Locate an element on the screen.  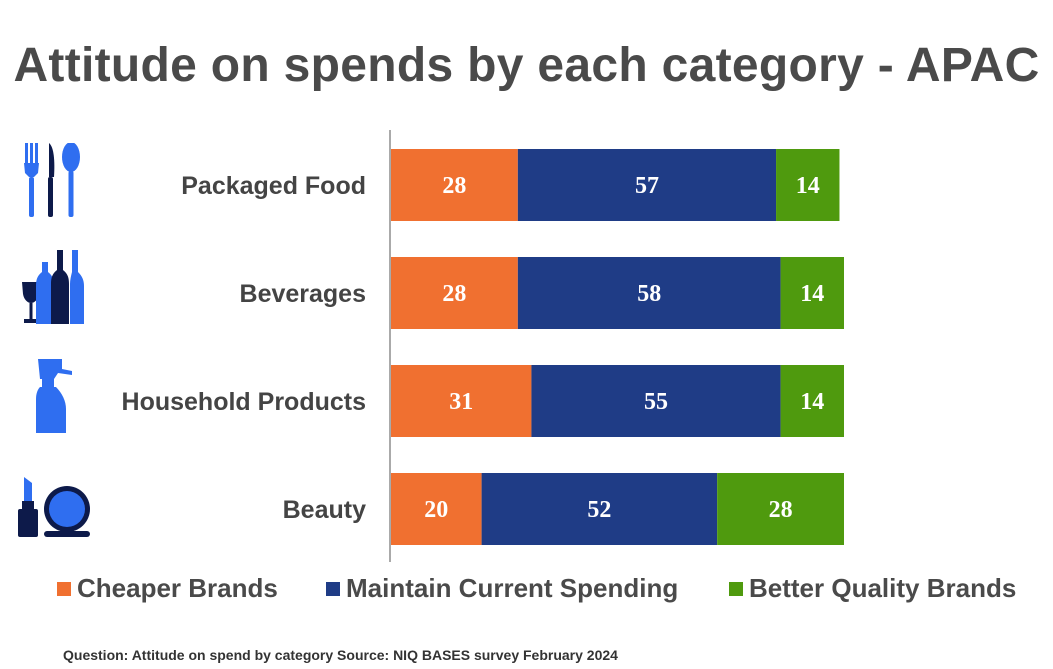
cutlery-icon is located at coordinates (52, 180).